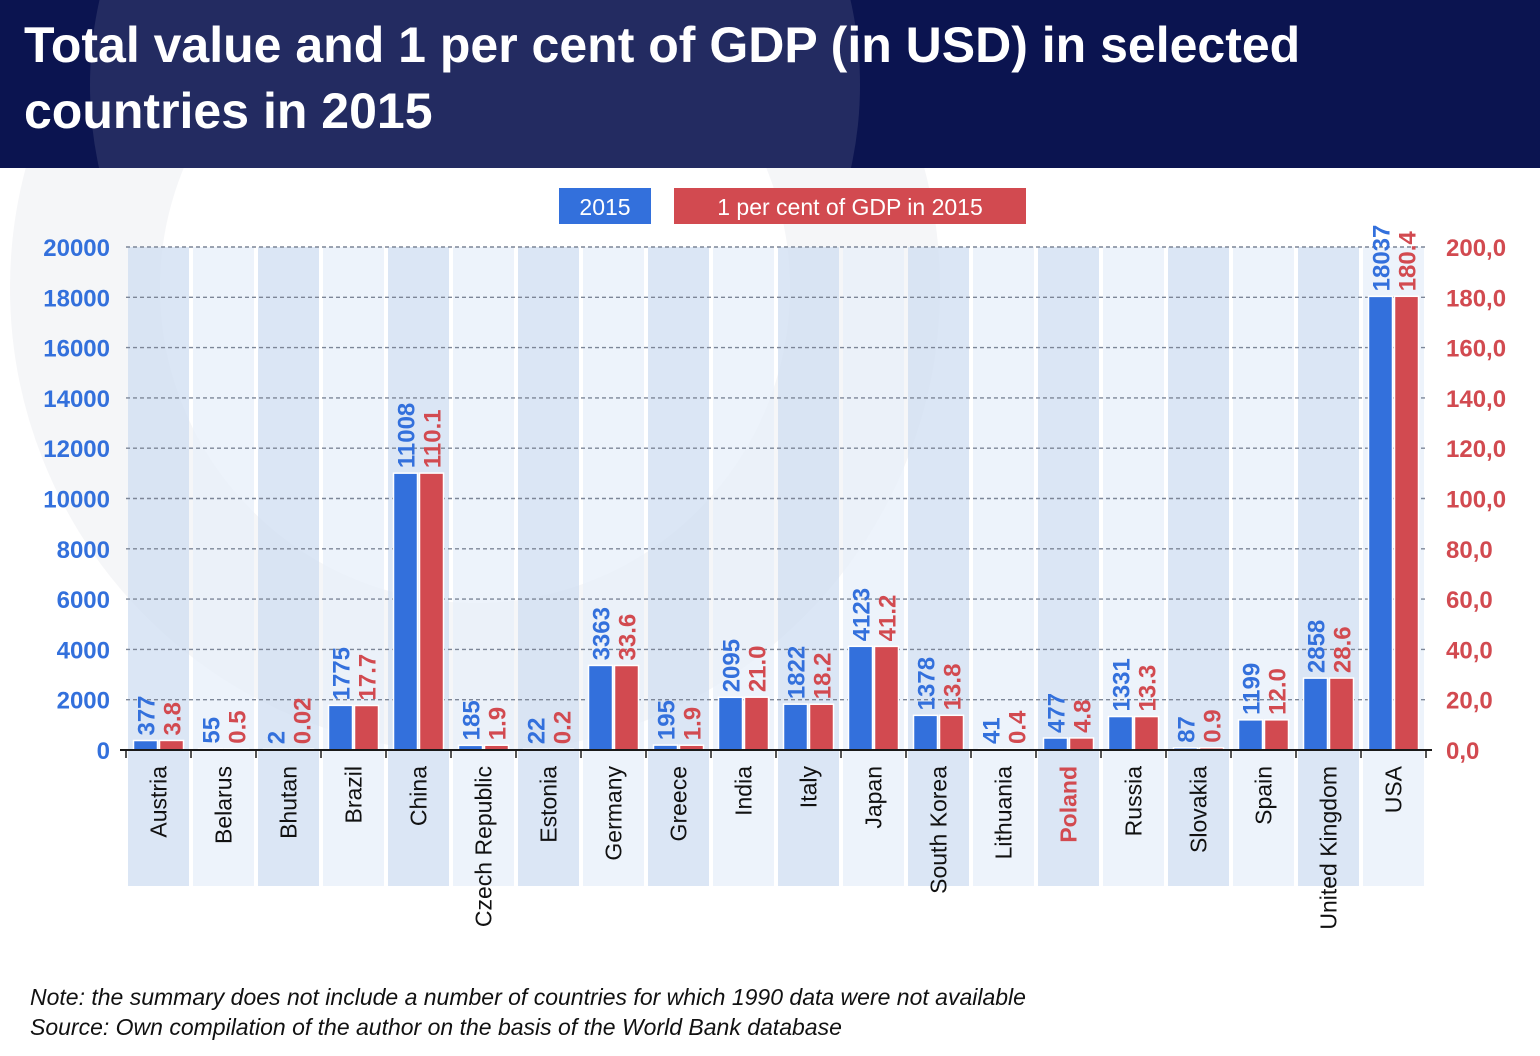 Image resolution: width=1540 pixels, height=1056 pixels. I want to click on legend-swatch-2015, so click(605, 206).